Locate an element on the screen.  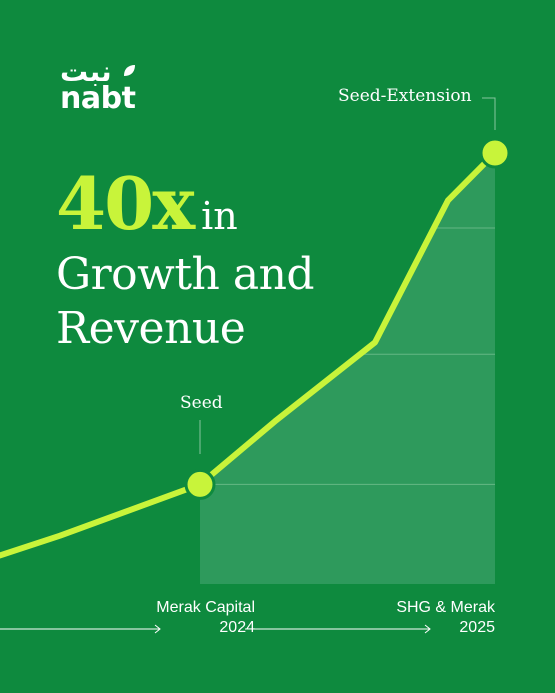
milestone-year: 2024 is located at coordinates (237, 627).